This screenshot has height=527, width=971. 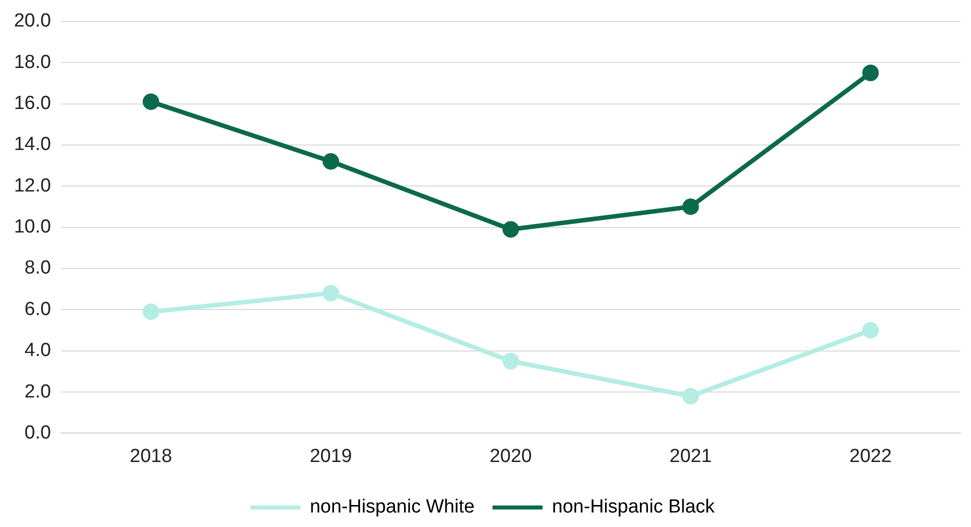 I want to click on x-tick-label: 2018, so click(x=151, y=456).